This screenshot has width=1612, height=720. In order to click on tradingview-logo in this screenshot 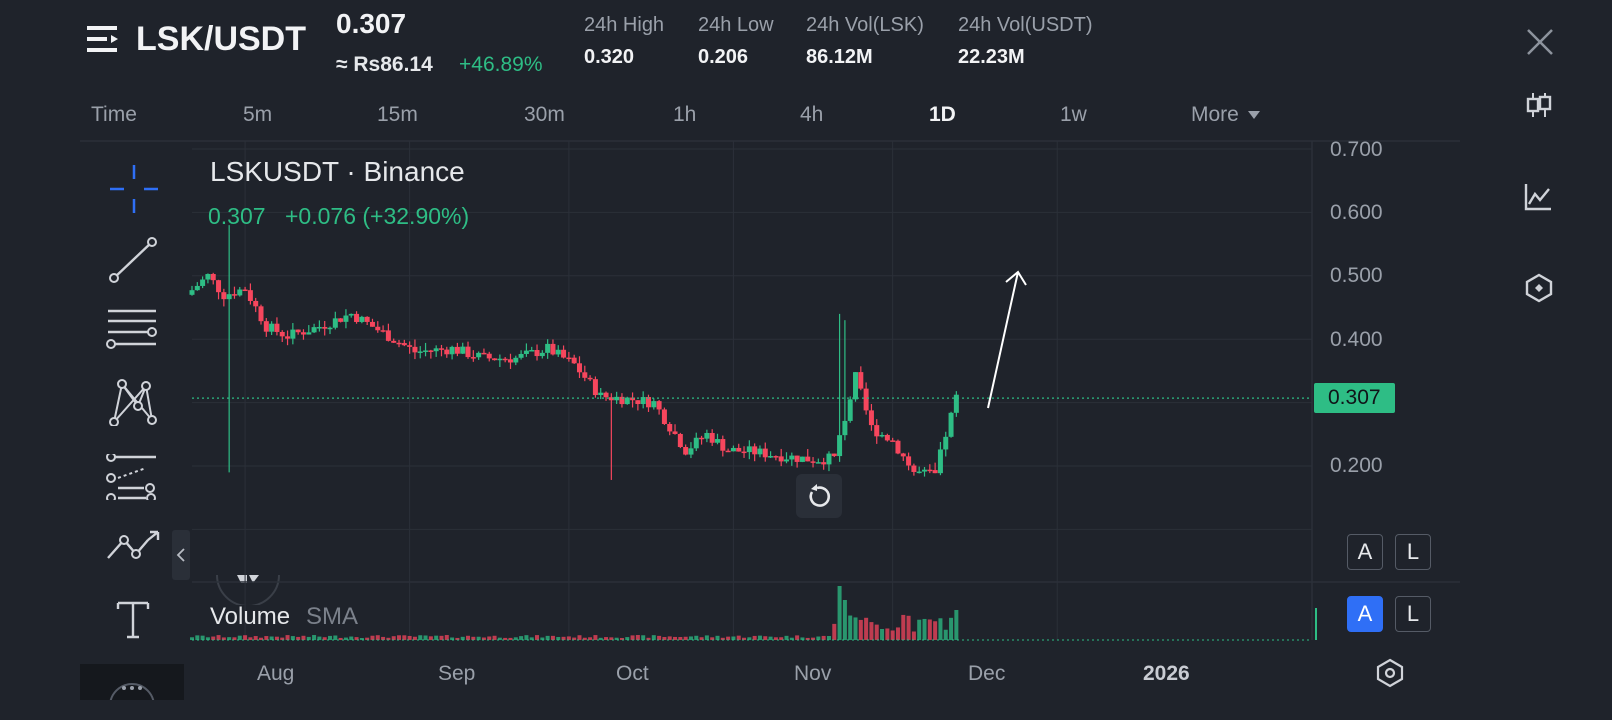, I will do `click(248, 590)`.